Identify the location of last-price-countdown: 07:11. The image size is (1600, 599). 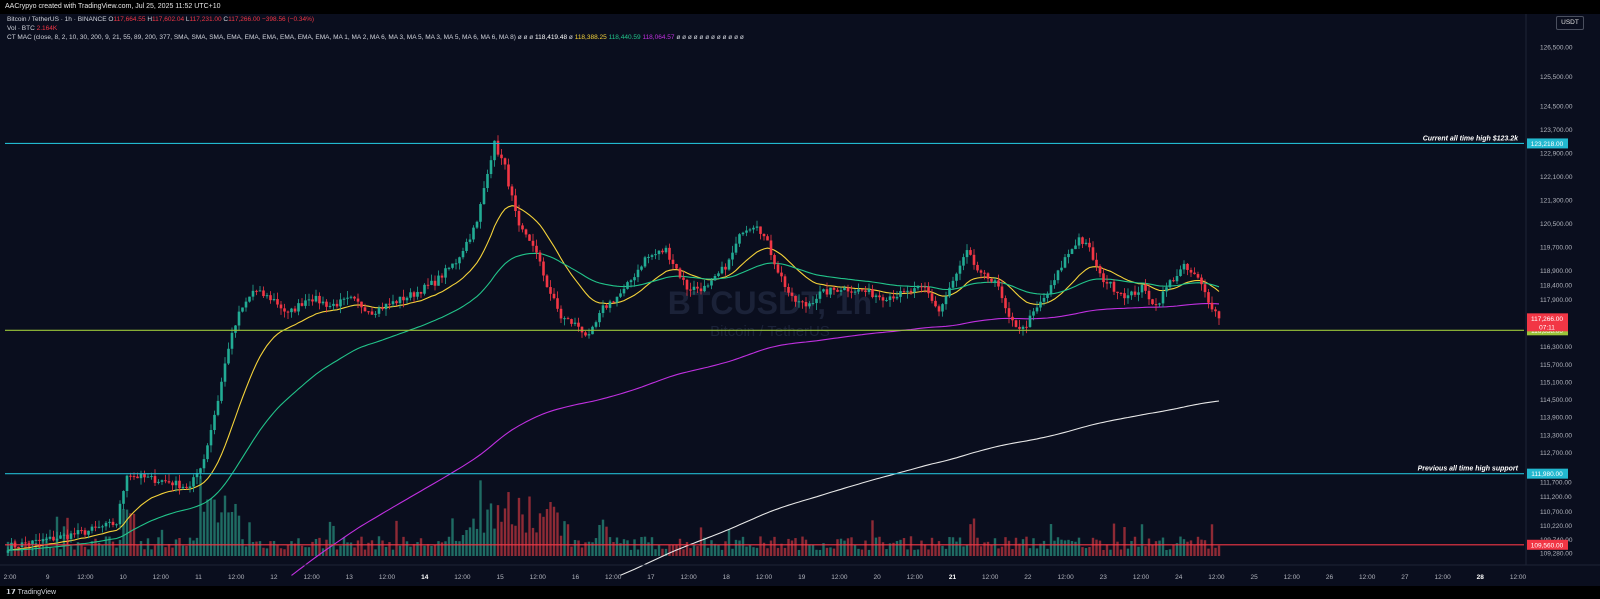
(1547, 327).